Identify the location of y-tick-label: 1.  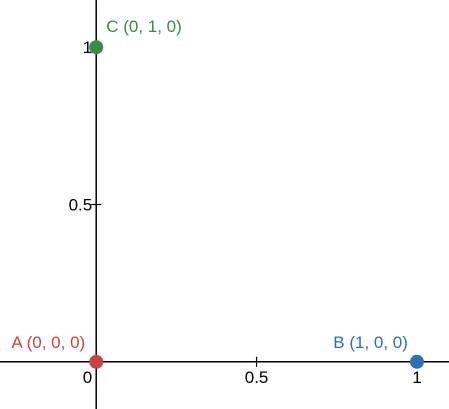
(87, 47).